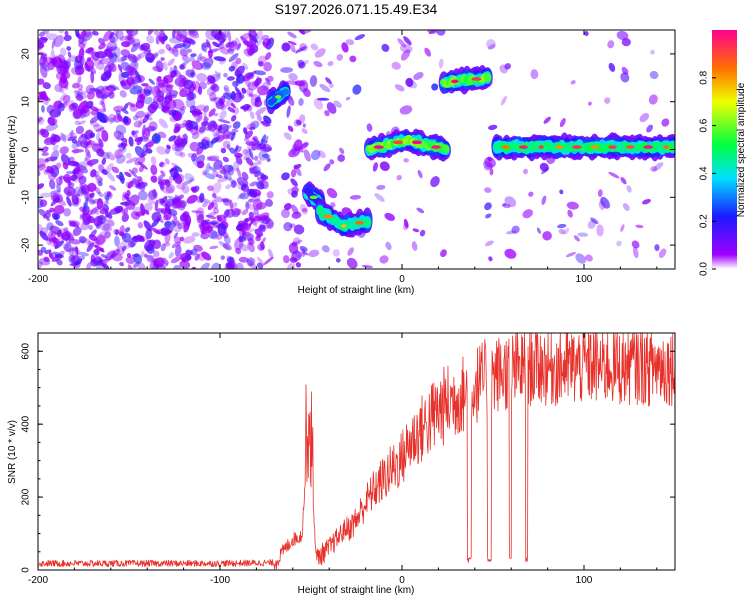  I want to click on spectrogram-xlabel: Height of straight line (km), so click(356, 290).